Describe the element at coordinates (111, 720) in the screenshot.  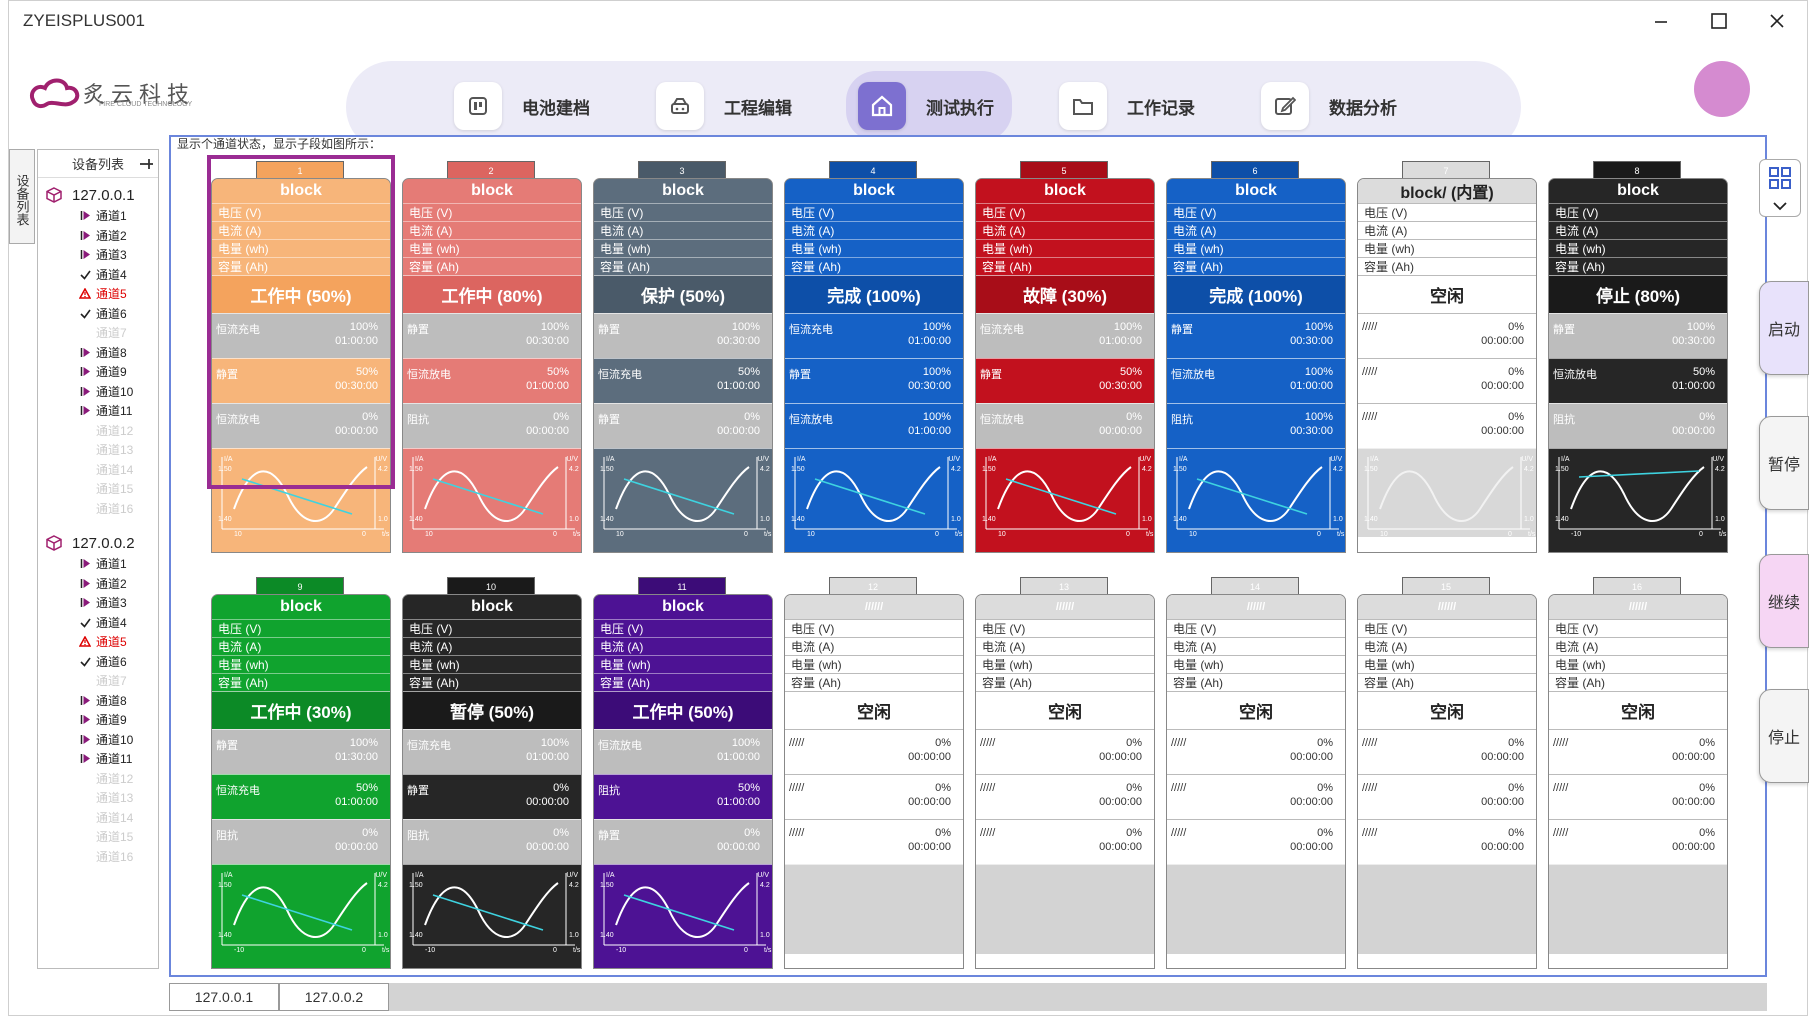
I see `channel-tree-label: 通道9` at that location.